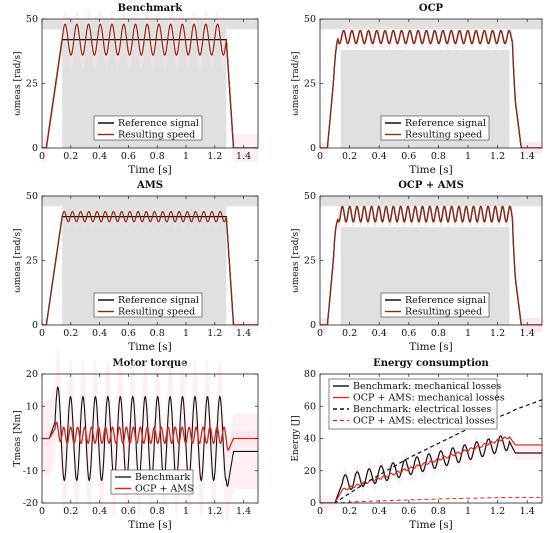 The image size is (550, 533). Describe the element at coordinates (422, 409) in the screenshot. I see `legend-label: Benchmark: electrical losses` at that location.